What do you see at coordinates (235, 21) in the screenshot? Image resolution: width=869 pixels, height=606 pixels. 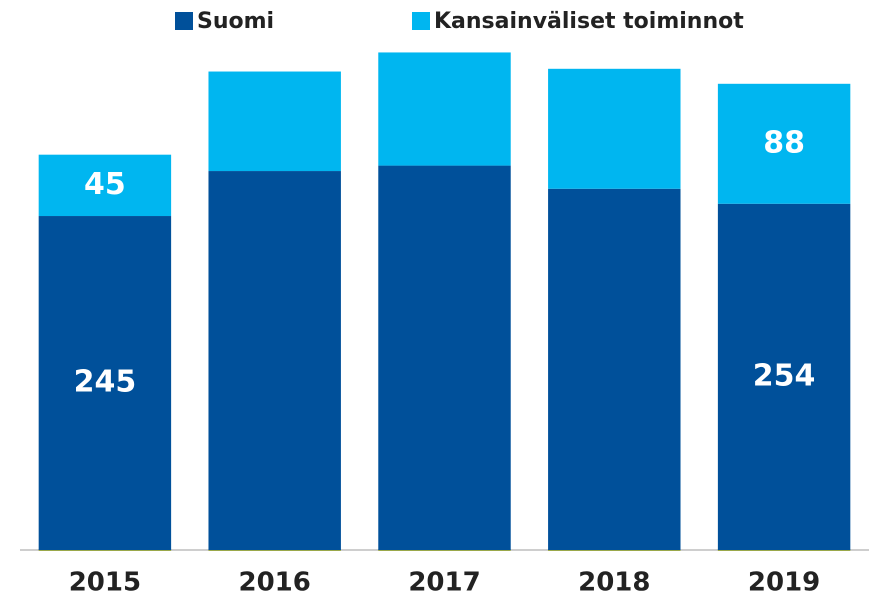 I see `legend-label: Suomi` at bounding box center [235, 21].